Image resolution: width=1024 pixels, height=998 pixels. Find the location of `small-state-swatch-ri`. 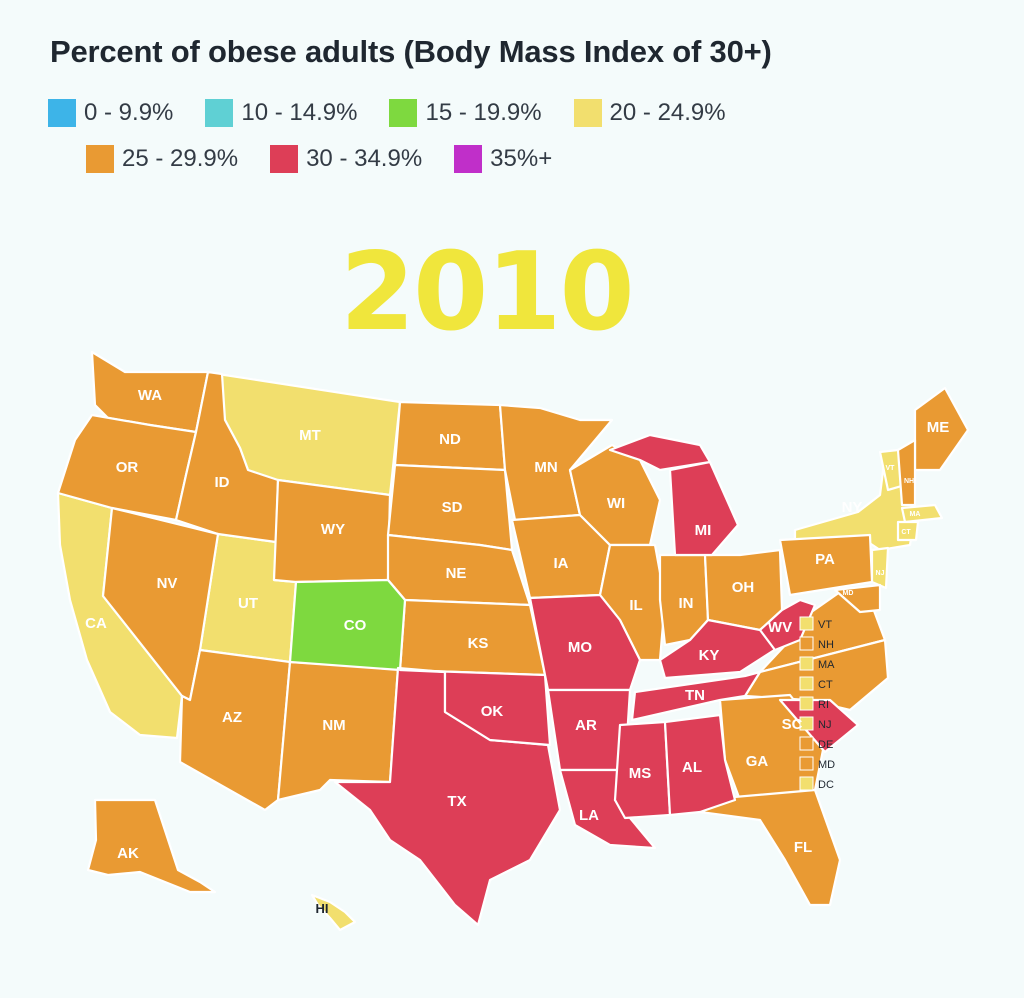

small-state-swatch-ri is located at coordinates (806, 703).